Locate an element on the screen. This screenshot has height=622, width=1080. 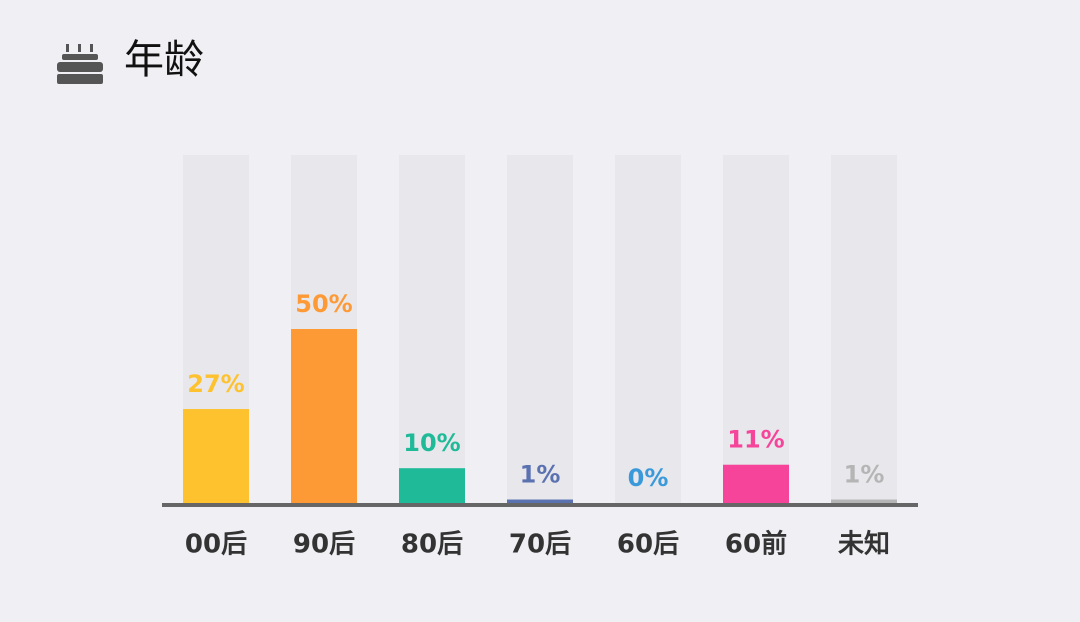
x-tick-label: 60后 is located at coordinates (648, 545).